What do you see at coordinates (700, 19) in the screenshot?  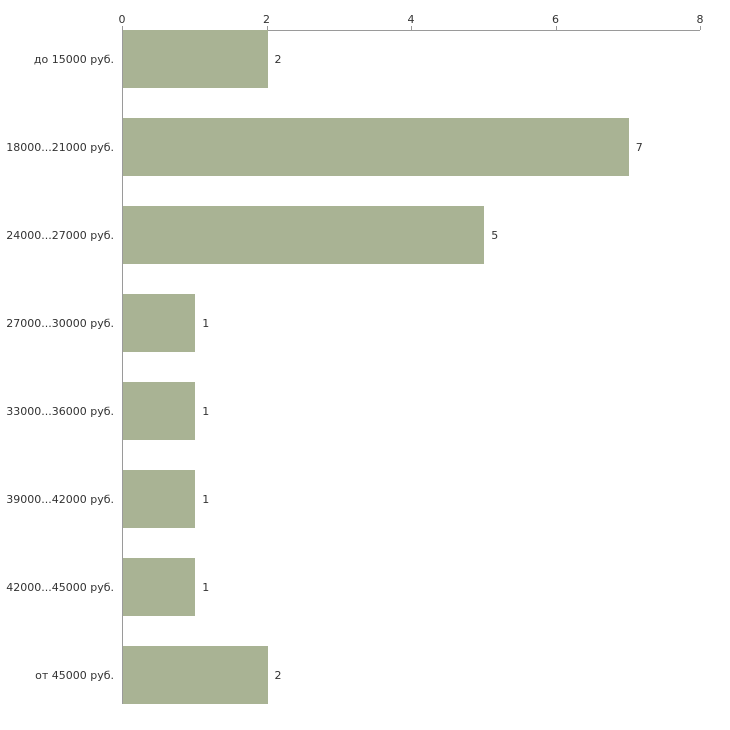 I see `x-tick-label: 8` at bounding box center [700, 19].